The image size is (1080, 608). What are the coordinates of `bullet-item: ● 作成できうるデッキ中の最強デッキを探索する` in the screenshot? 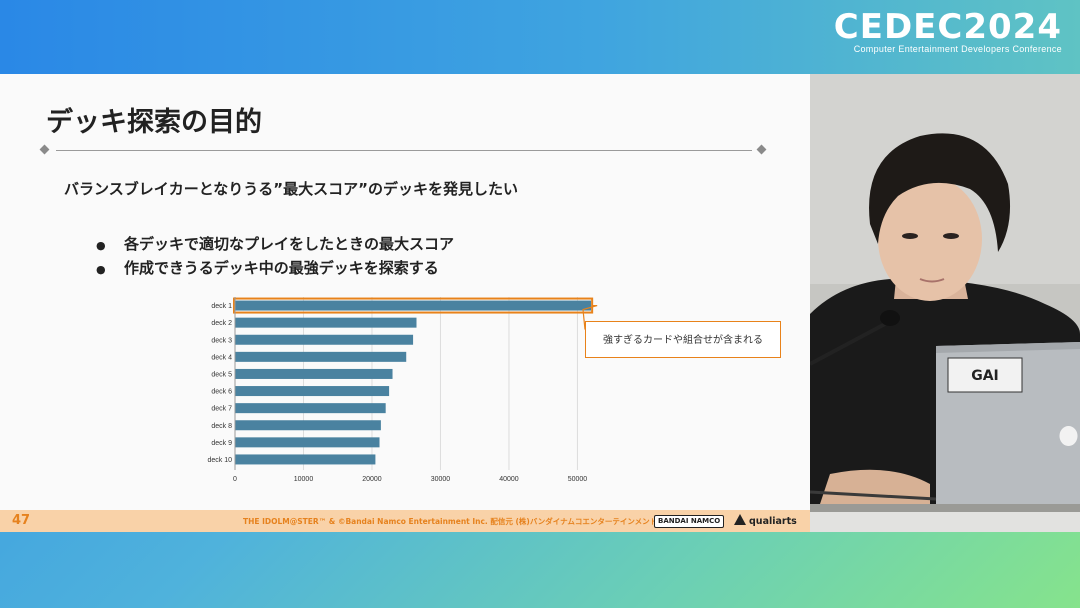 It's located at (275, 268).